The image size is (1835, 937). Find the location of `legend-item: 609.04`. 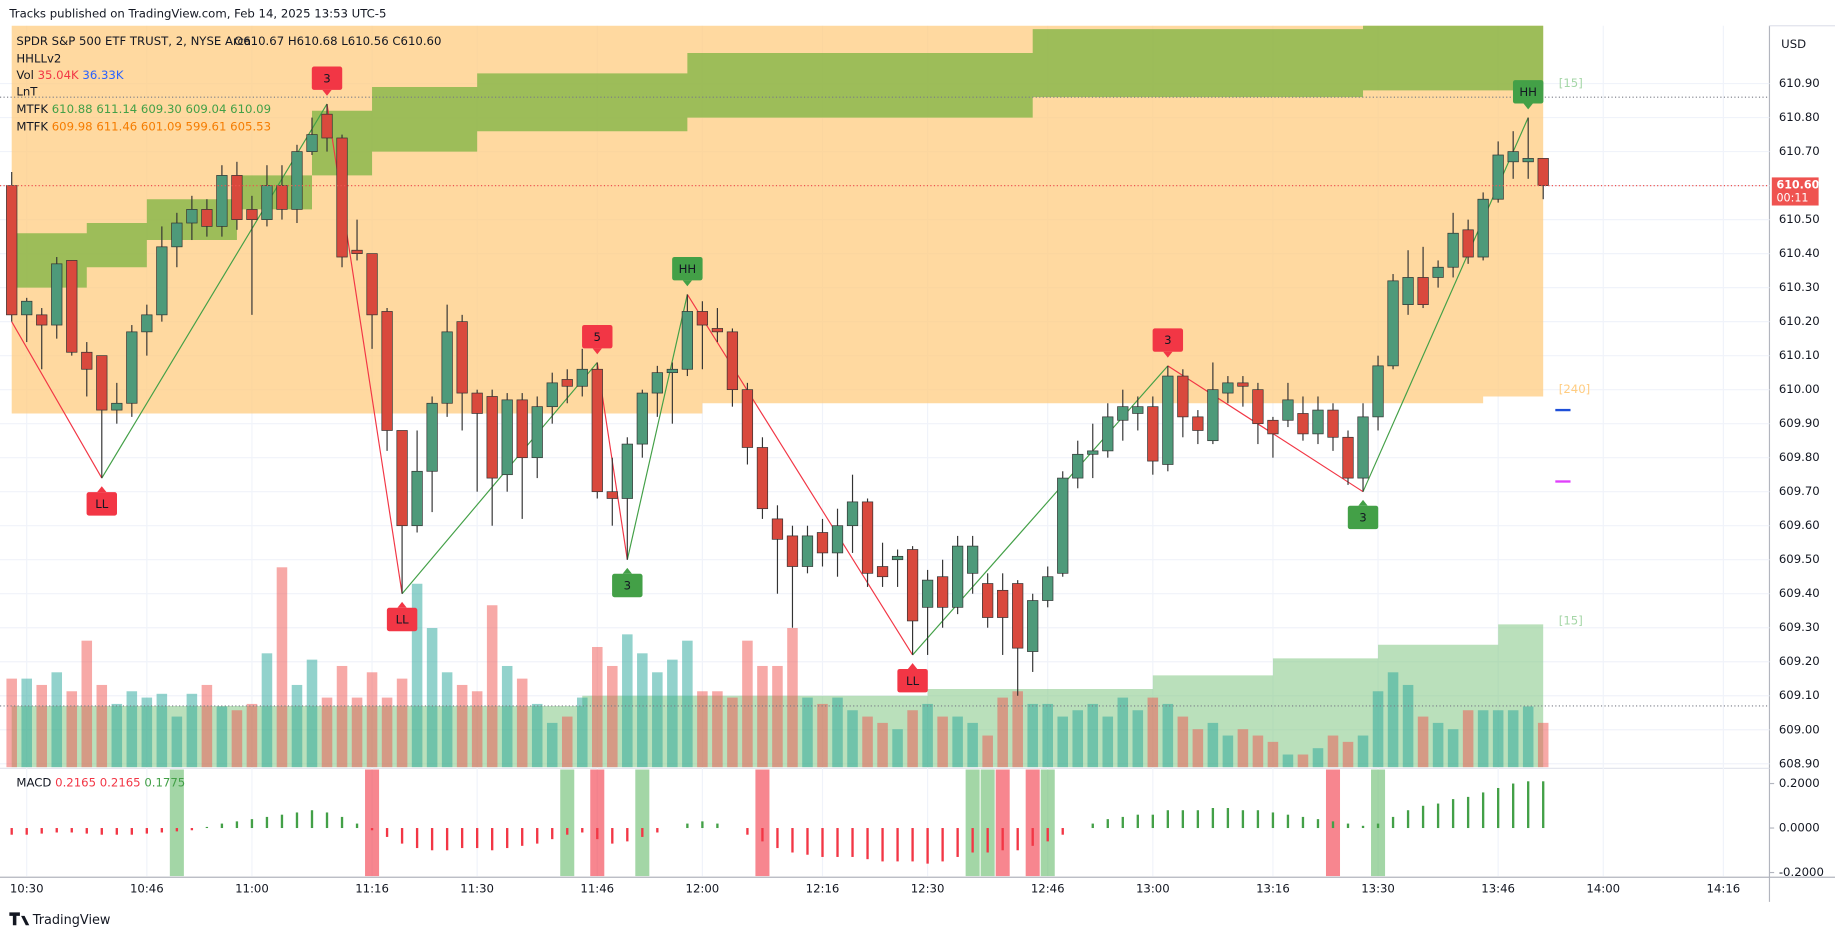

legend-item: 609.04 is located at coordinates (206, 108).